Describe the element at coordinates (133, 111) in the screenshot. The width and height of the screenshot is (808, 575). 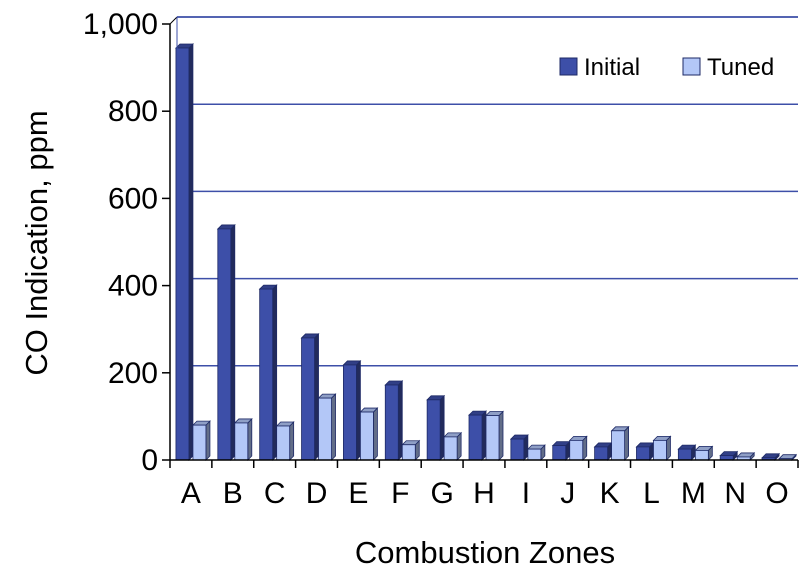
I see `y-tick-label: 800` at that location.